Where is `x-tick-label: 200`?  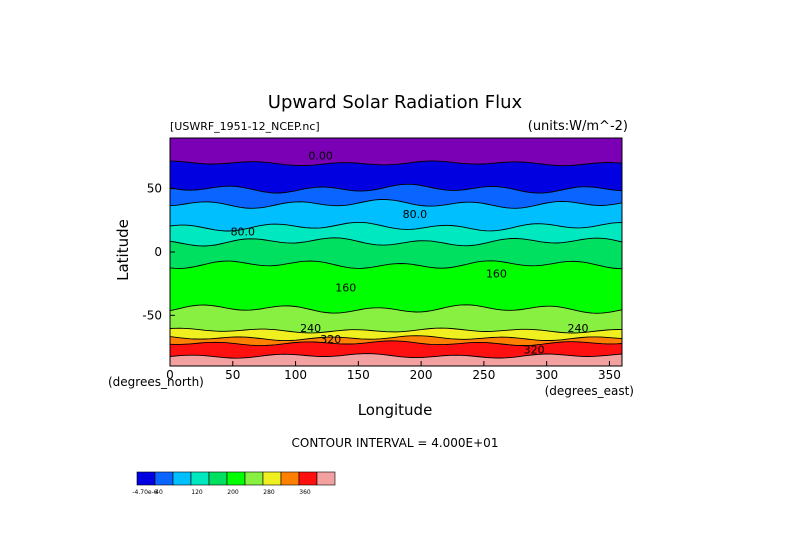 x-tick-label: 200 is located at coordinates (421, 375).